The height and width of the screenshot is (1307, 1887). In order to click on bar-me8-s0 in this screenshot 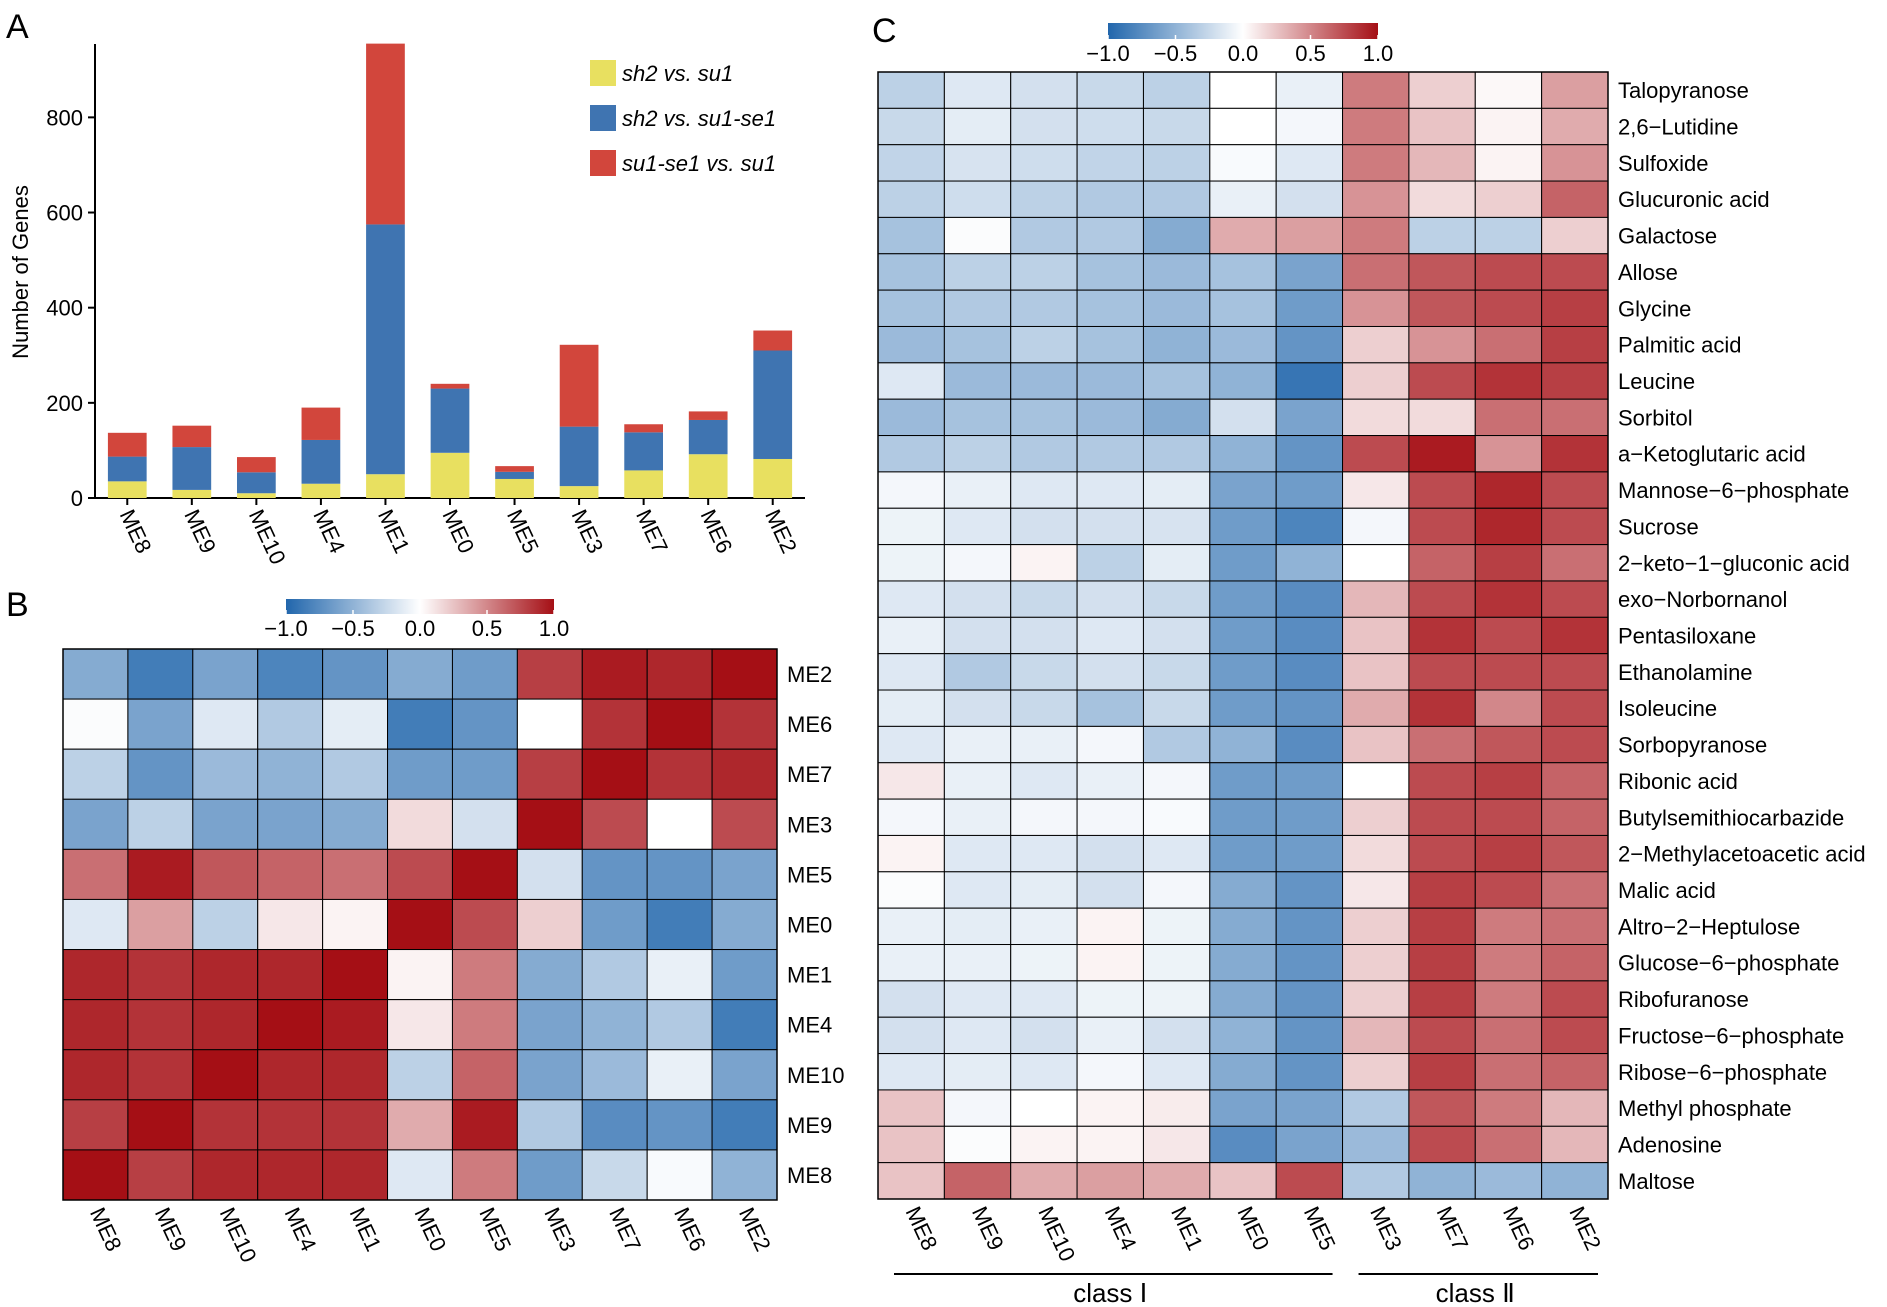, I will do `click(127, 489)`.